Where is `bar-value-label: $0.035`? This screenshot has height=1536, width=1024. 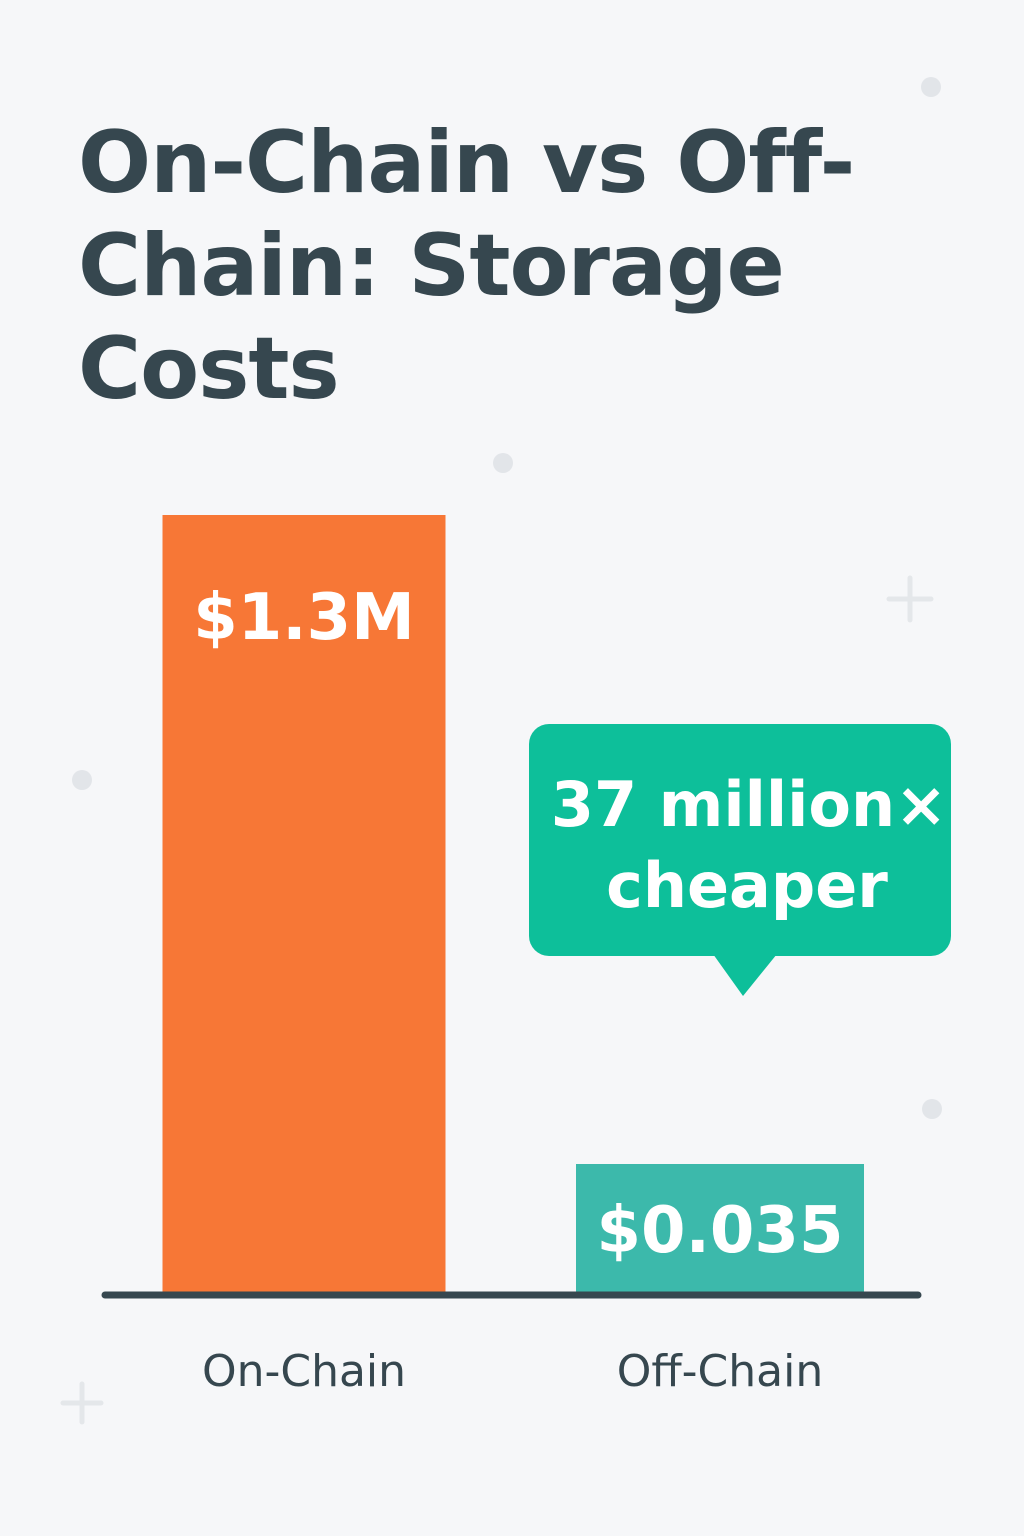 bar-value-label: $0.035 is located at coordinates (720, 1231).